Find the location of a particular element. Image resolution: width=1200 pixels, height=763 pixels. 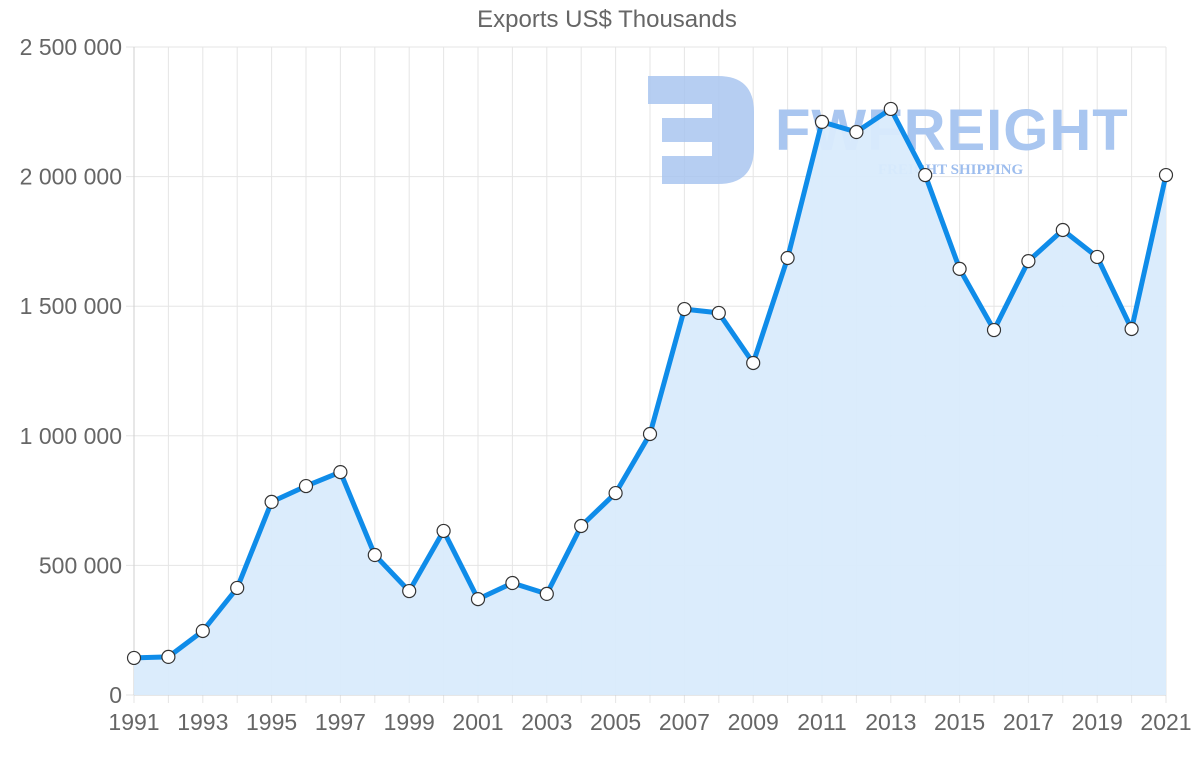

x-tick-label: 2011 is located at coordinates (821, 722).